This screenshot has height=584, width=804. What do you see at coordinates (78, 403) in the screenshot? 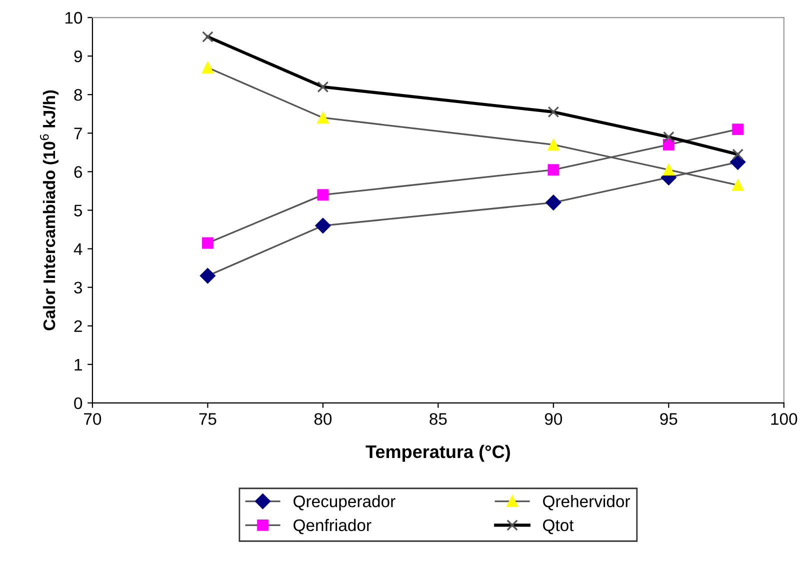
I see `y-tick-label: 0` at bounding box center [78, 403].